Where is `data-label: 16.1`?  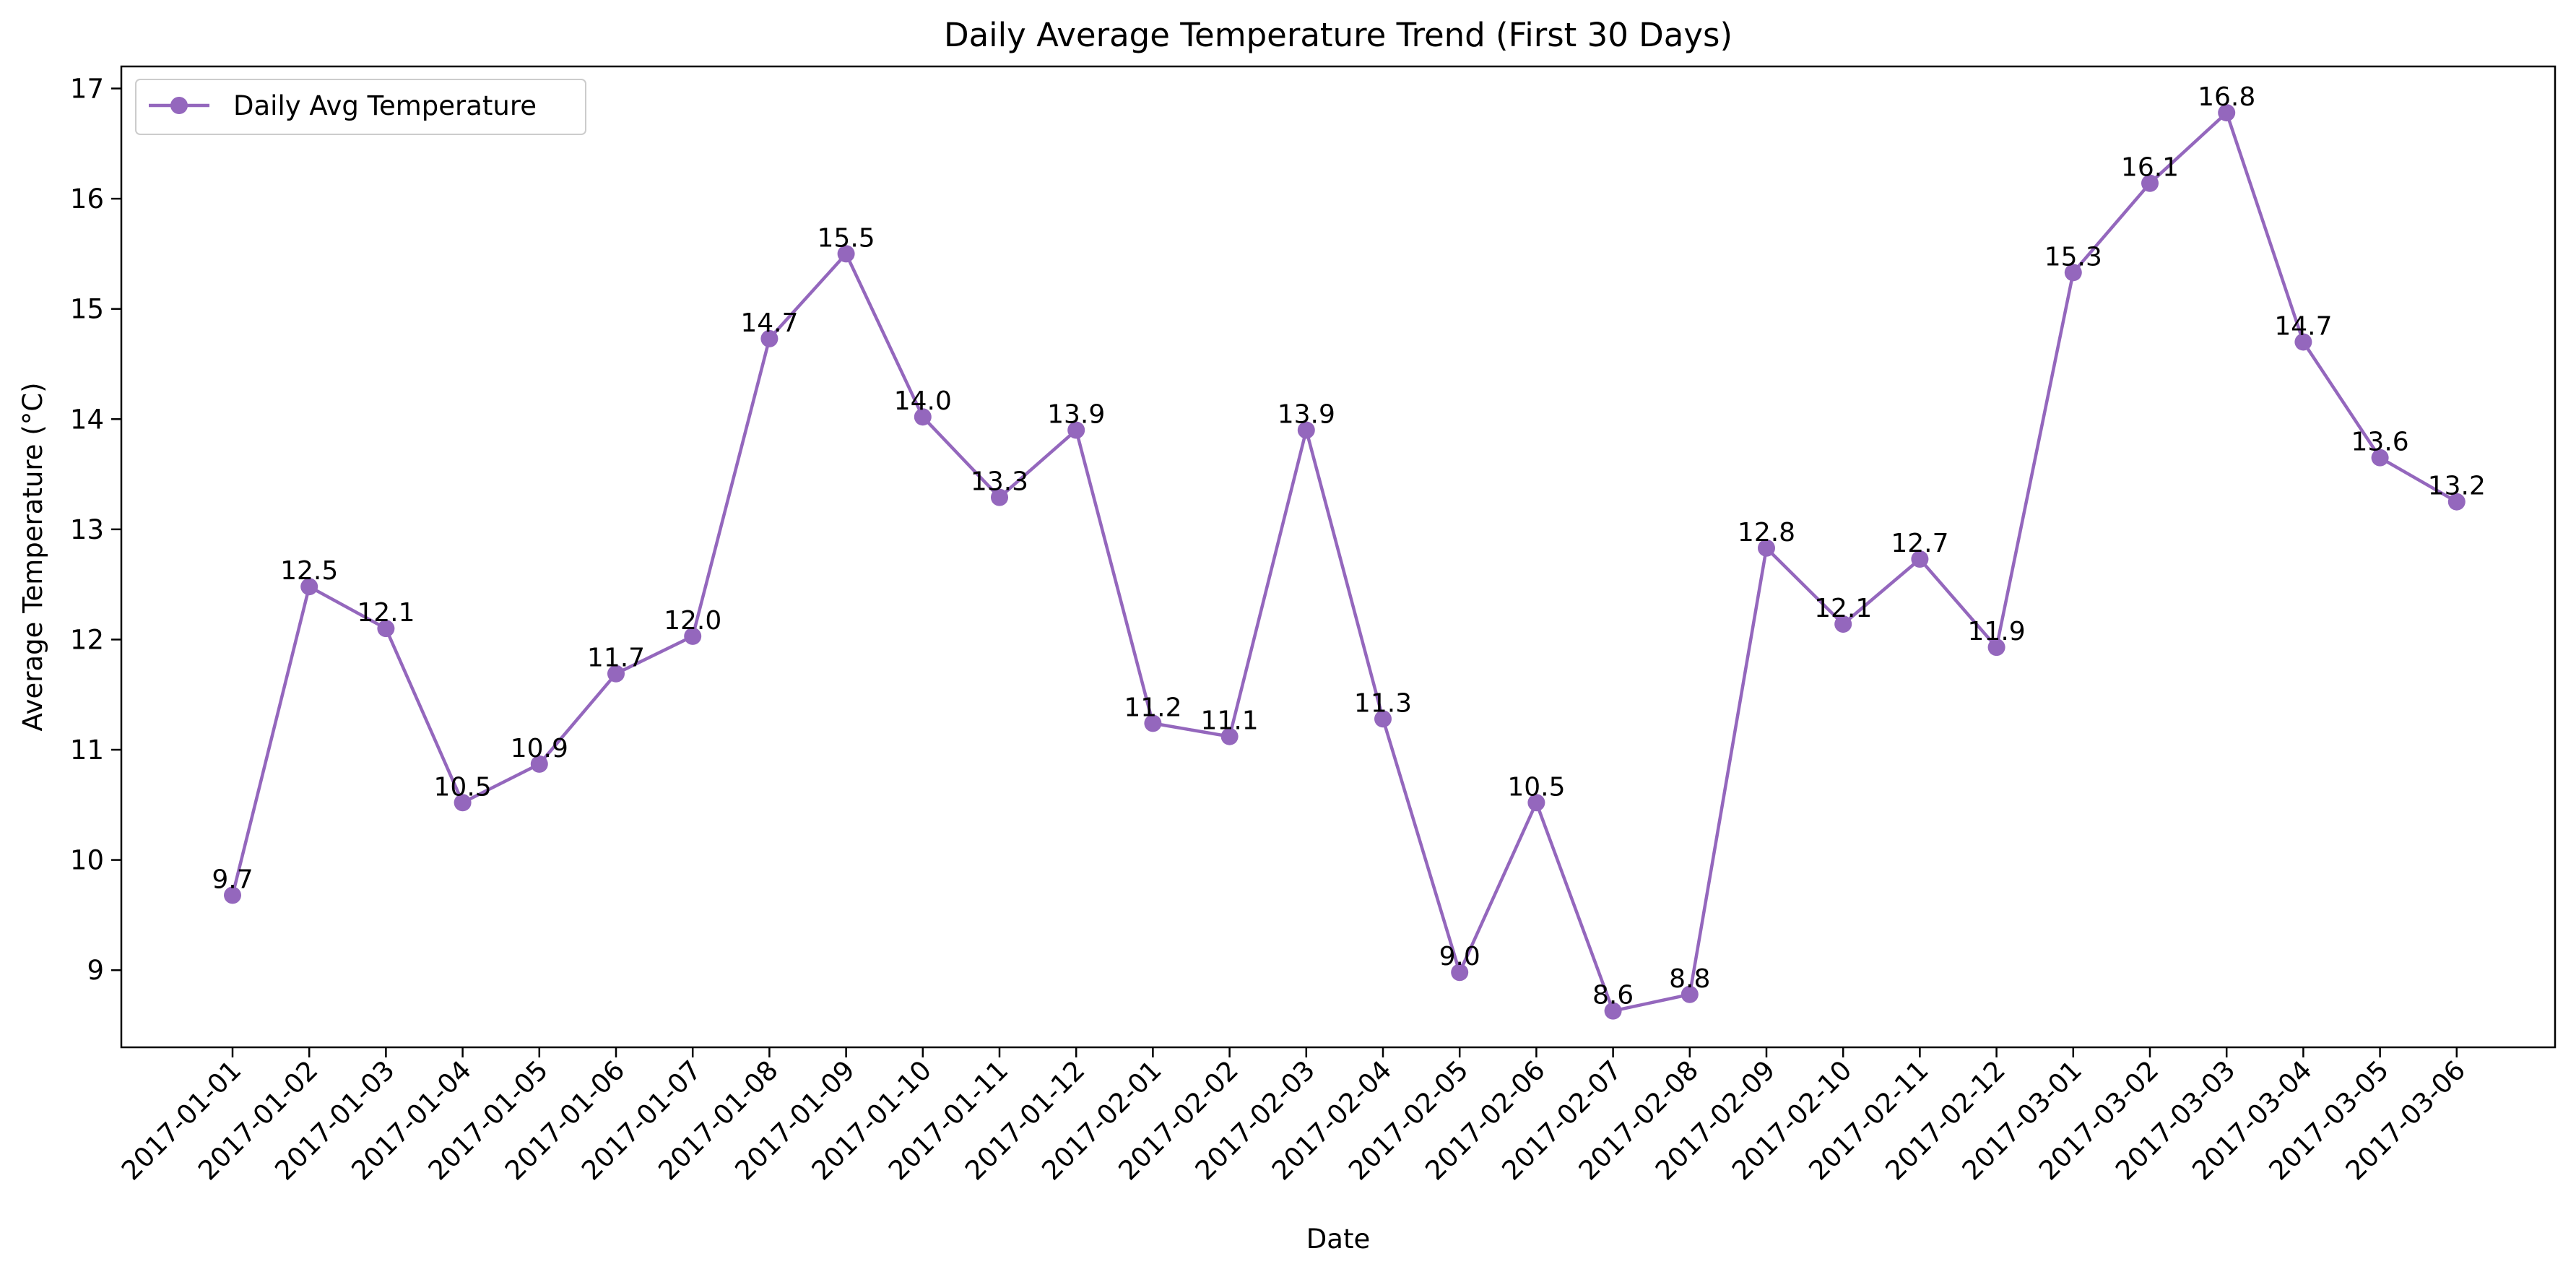
data-label: 16.1 is located at coordinates (2150, 168).